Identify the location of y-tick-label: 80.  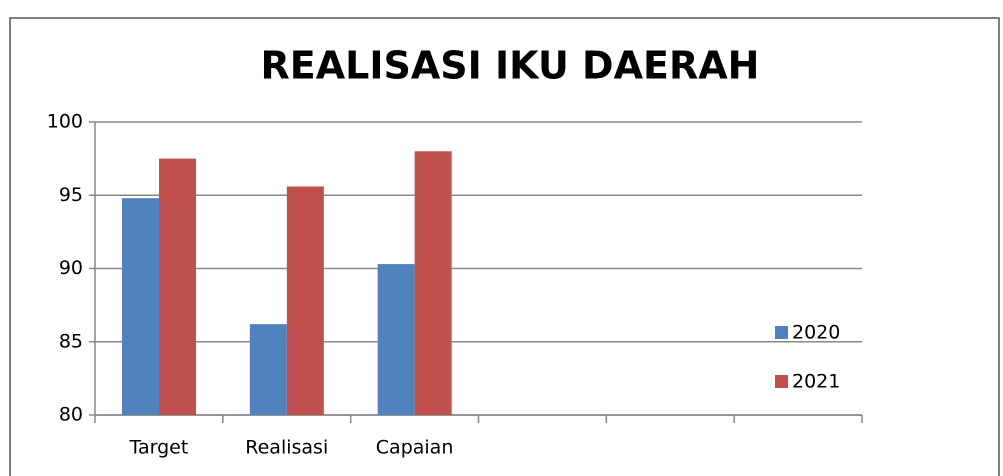
(71, 415).